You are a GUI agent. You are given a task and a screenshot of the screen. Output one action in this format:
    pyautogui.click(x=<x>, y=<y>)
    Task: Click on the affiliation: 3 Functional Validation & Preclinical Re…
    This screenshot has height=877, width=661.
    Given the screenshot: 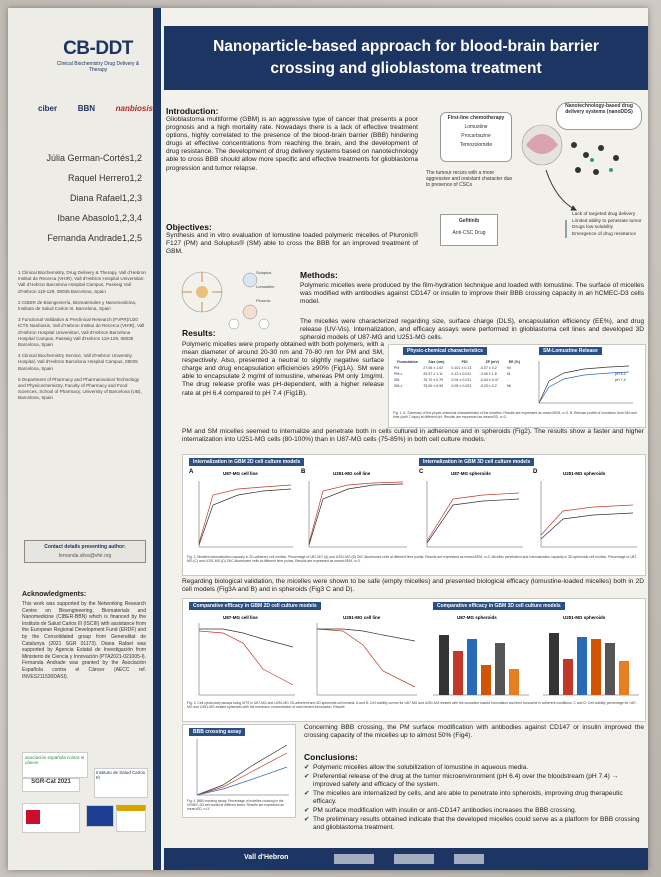 What is the action you would take?
    pyautogui.click(x=81, y=332)
    